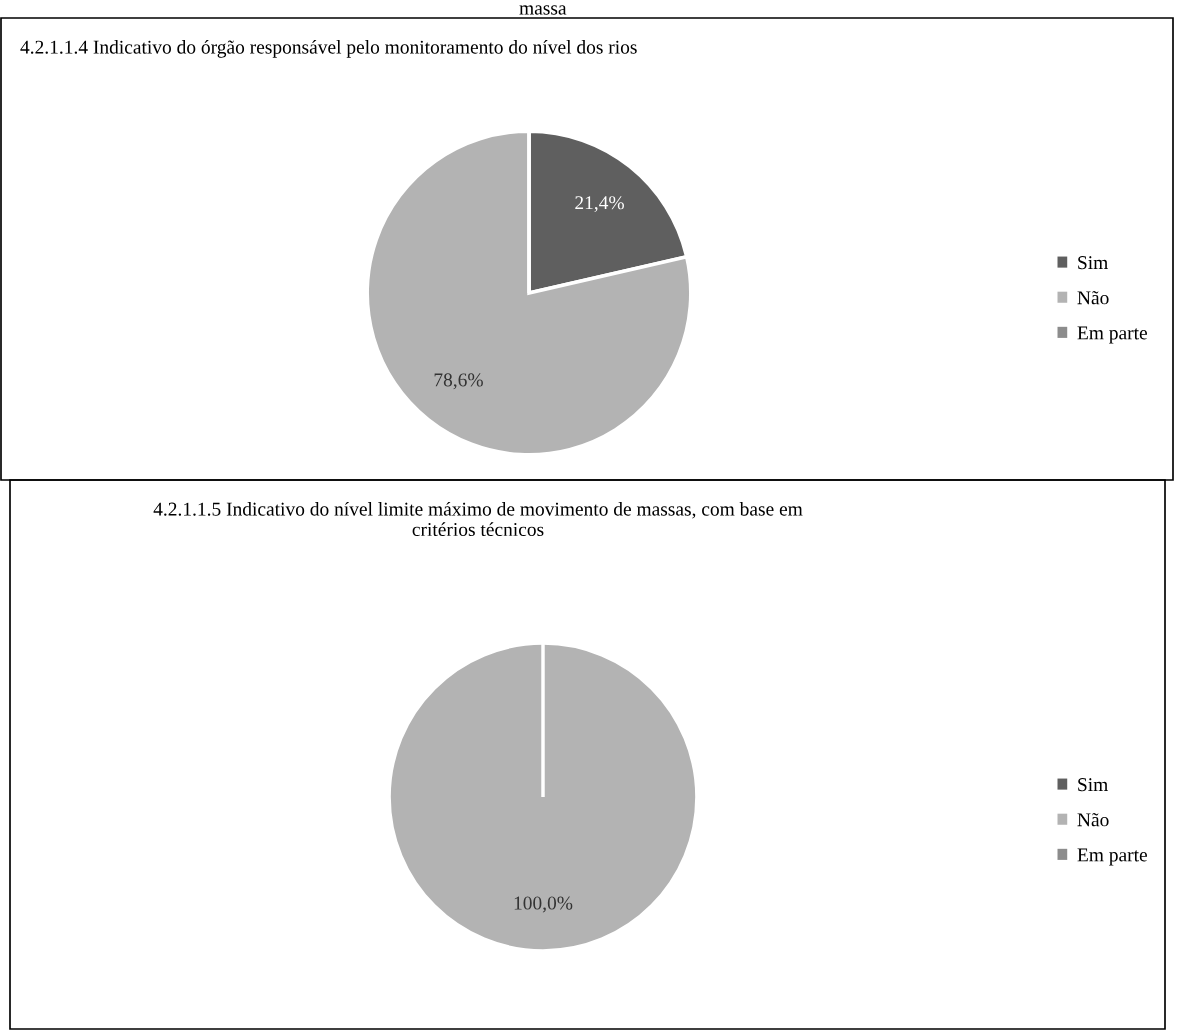 The image size is (1193, 1030). Describe the element at coordinates (458, 381) in the screenshot. I see `data-label: 78,6%` at that location.